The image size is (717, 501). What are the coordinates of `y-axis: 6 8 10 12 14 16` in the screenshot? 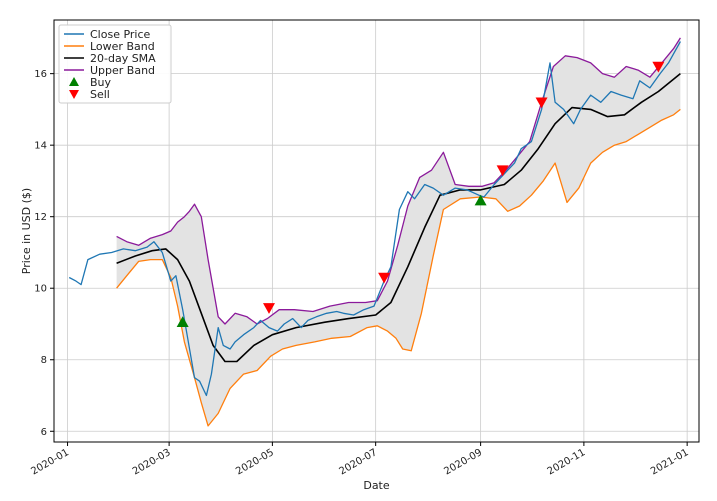 It's located at (44, 253).